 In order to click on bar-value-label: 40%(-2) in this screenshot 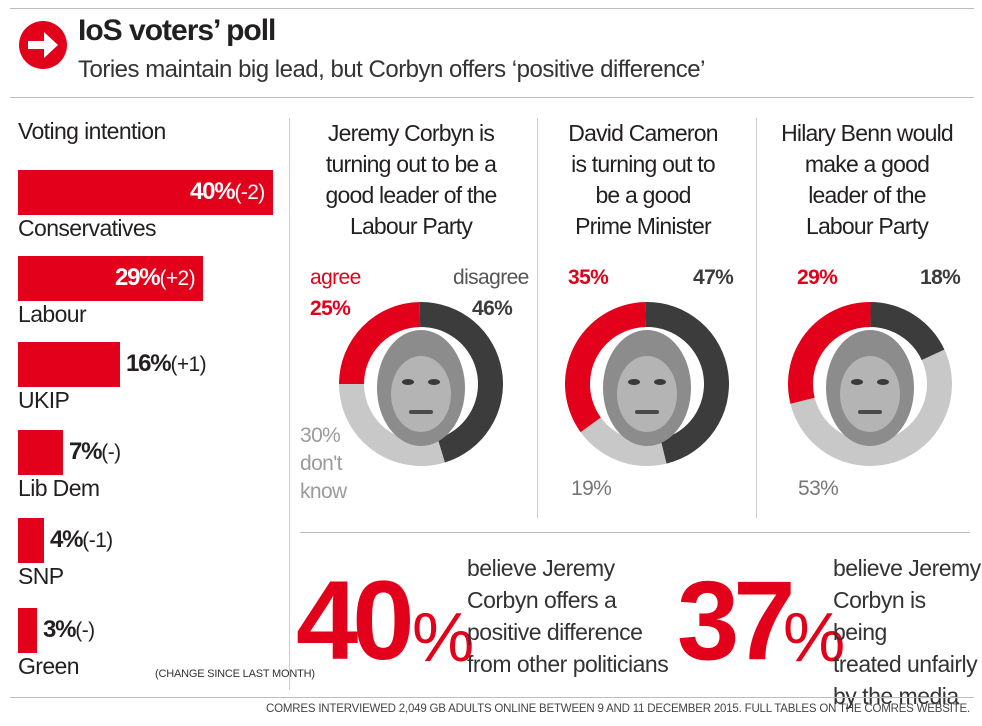, I will do `click(227, 192)`.